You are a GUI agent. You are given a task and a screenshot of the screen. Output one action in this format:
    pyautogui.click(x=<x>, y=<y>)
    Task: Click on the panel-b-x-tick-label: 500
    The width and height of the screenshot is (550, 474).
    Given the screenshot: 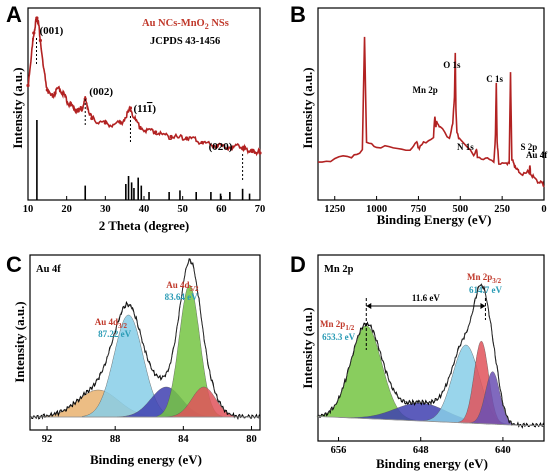 What is the action you would take?
    pyautogui.click(x=460, y=209)
    